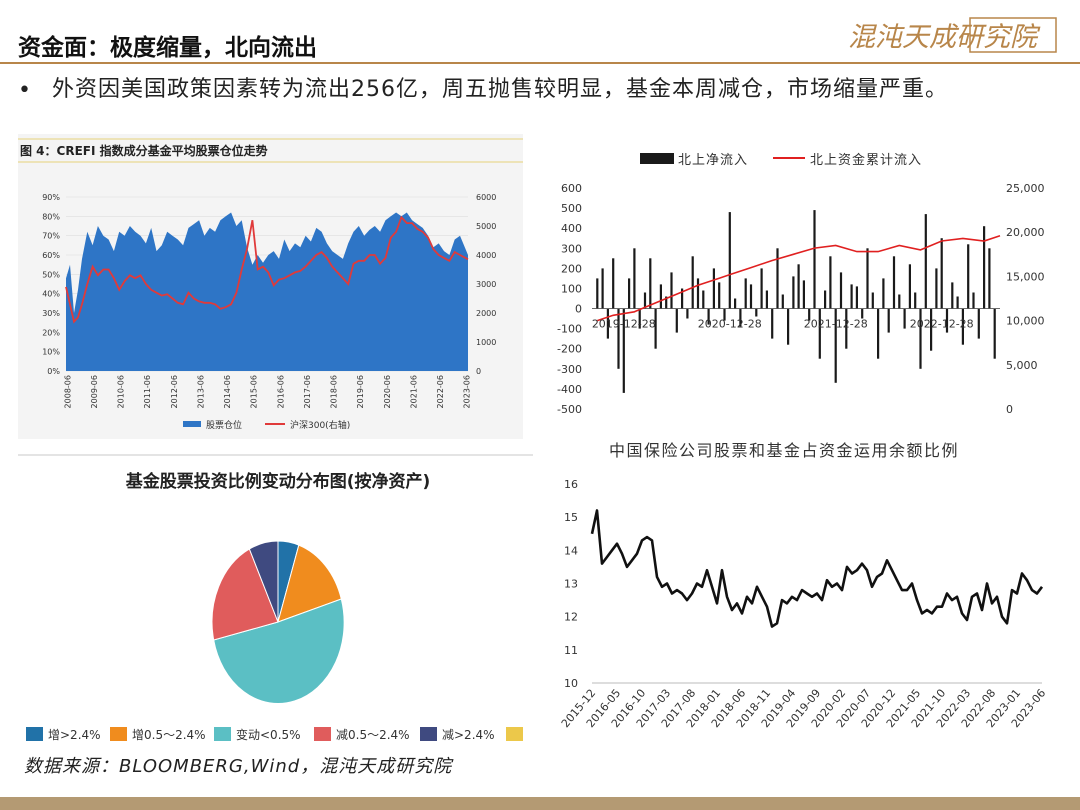 The height and width of the screenshot is (810, 1080). I want to click on y-left-tick-label: 0, so click(578, 309).